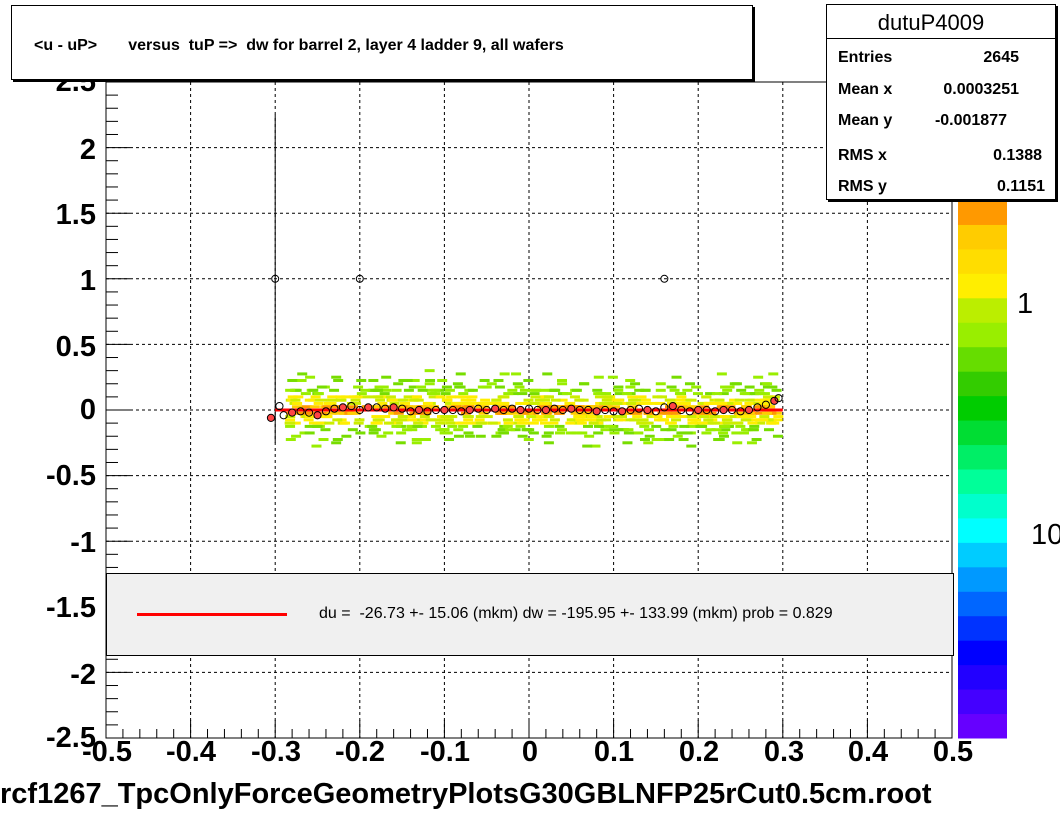  What do you see at coordinates (784, 752) in the screenshot?
I see `x-tick-label: 0.3` at bounding box center [784, 752].